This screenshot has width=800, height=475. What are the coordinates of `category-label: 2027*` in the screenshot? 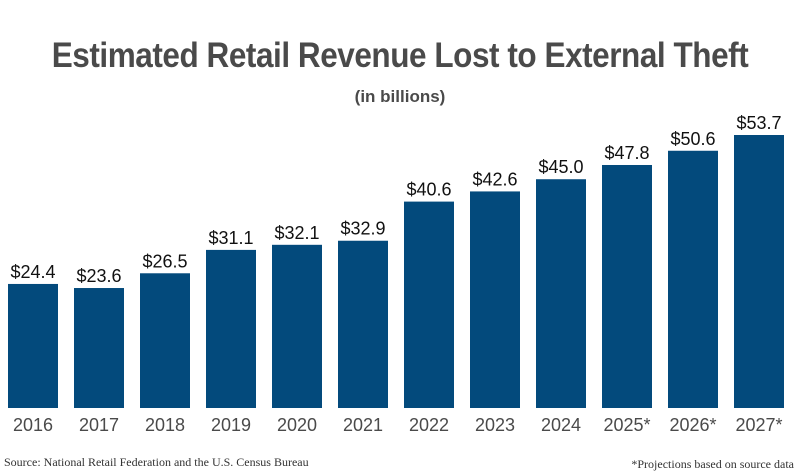 It's located at (758, 425).